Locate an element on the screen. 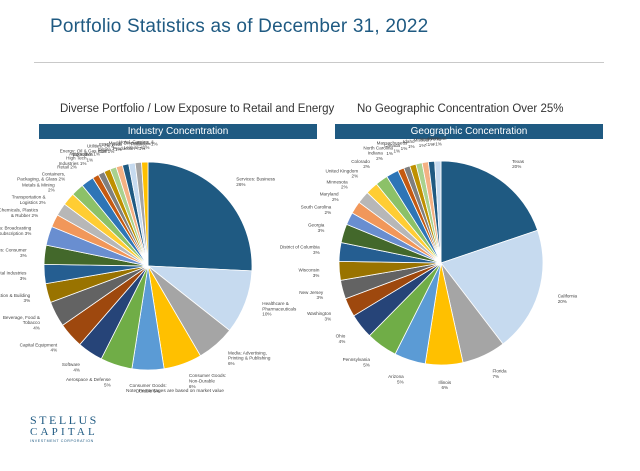 The width and height of the screenshot is (640, 471). pie-label-idaho: Idaho 1% is located at coordinates (409, 144).